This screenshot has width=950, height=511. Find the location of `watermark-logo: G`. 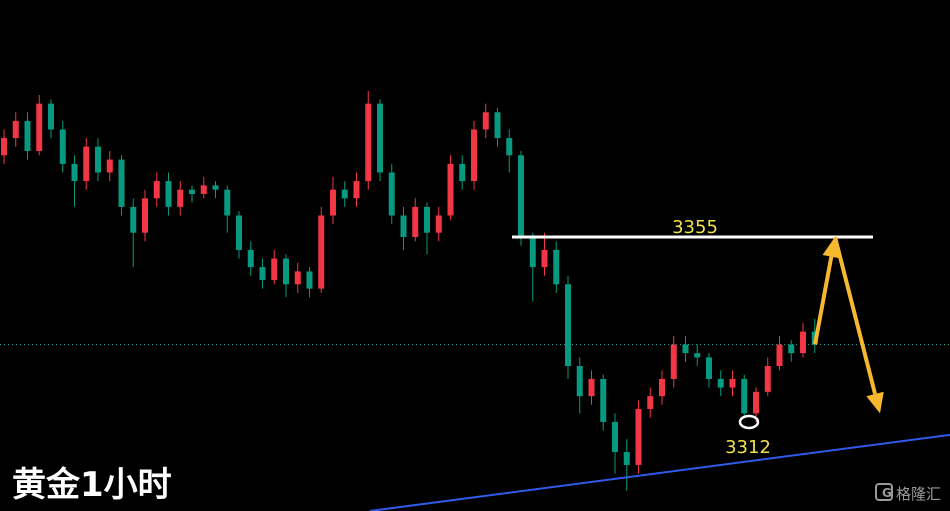

watermark-logo: G is located at coordinates (884, 492).